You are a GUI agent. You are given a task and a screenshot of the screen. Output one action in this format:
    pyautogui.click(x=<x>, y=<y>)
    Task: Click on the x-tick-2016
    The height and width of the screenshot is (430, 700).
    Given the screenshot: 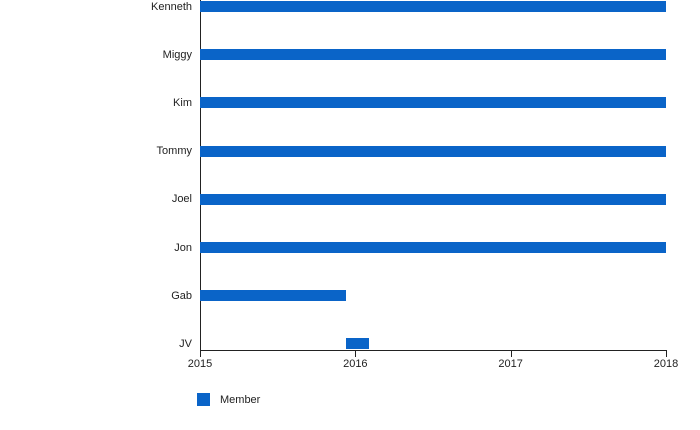 What is the action you would take?
    pyautogui.click(x=356, y=354)
    